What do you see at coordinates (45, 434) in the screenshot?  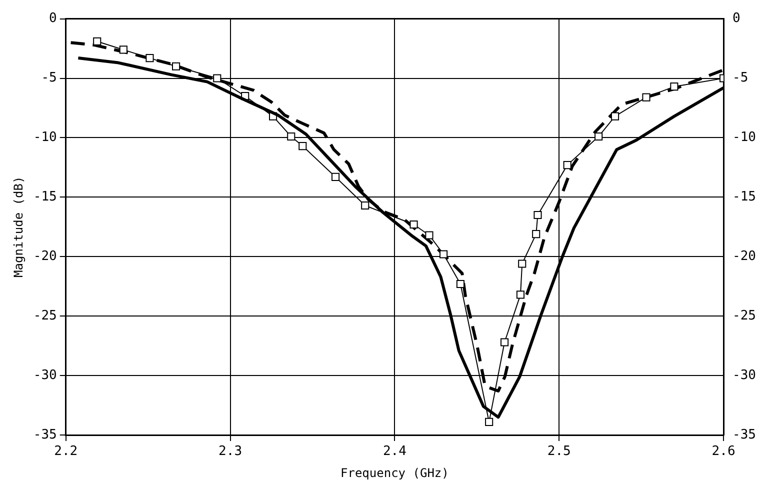 I see `y-tick-label: -35` at bounding box center [45, 434].